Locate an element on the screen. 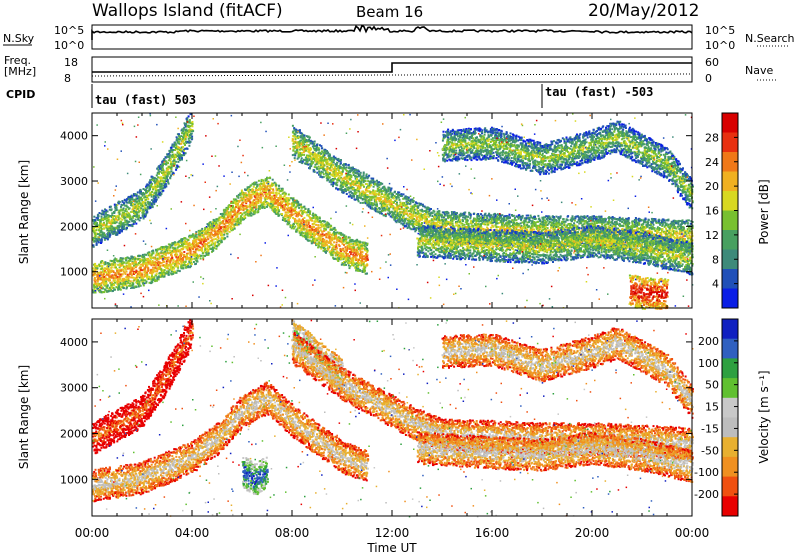  nsky-tick-bottom: 10^0 is located at coordinates (69, 45).